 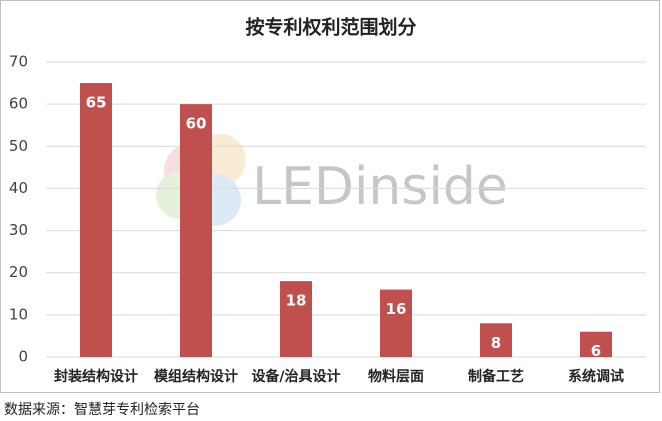 I want to click on data-label: 65, so click(x=96, y=103).